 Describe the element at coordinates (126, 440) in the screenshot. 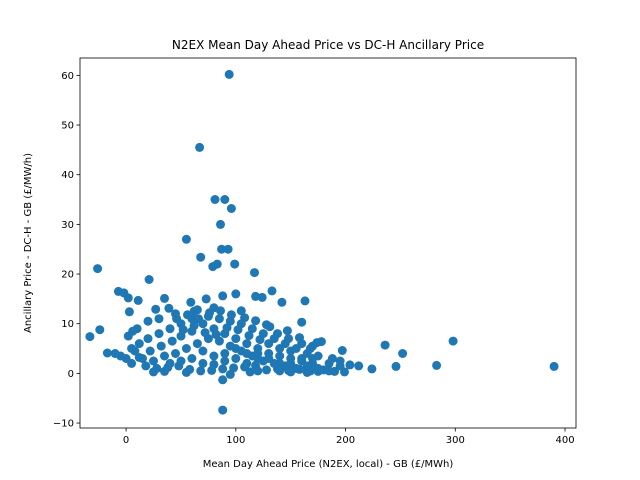

I see `x-tick-label: 0` at that location.